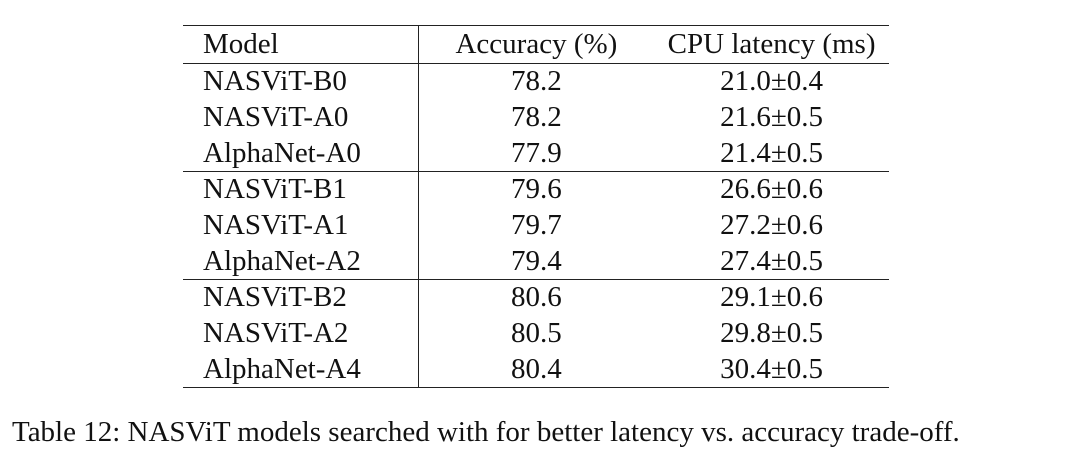 This screenshot has height=458, width=1080. I want to click on cell-model: NASViT-B0, so click(301, 81).